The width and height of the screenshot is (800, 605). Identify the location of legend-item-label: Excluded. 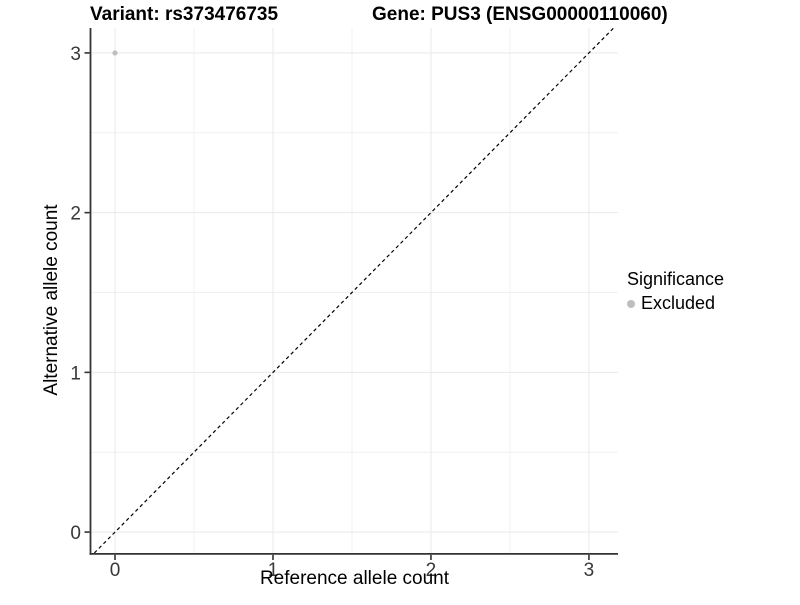
(678, 303).